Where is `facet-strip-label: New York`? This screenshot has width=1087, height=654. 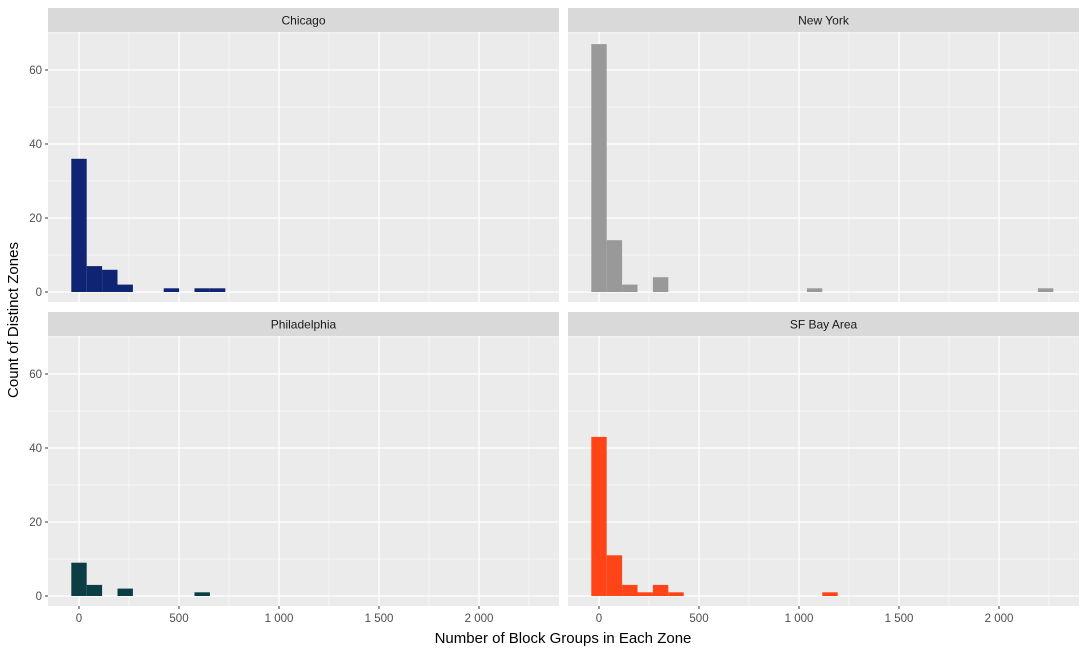
facet-strip-label: New York is located at coordinates (824, 21).